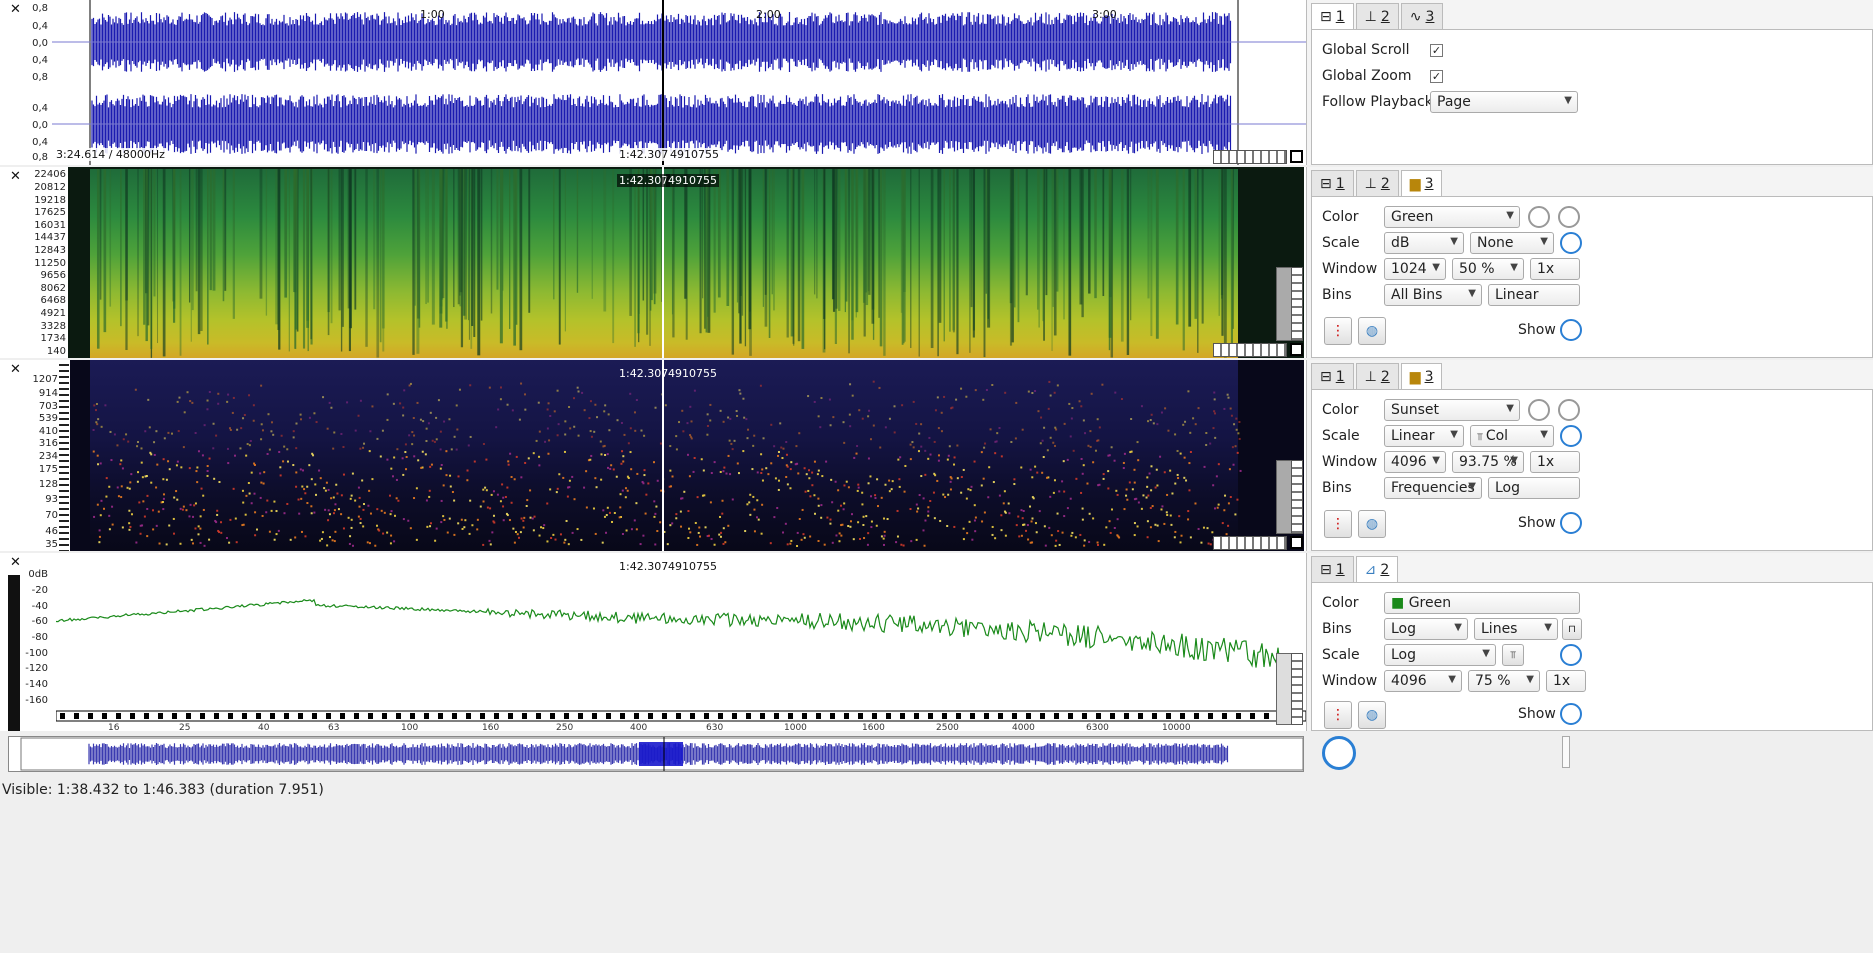  I want to click on overview-canvas, so click(656, 754).